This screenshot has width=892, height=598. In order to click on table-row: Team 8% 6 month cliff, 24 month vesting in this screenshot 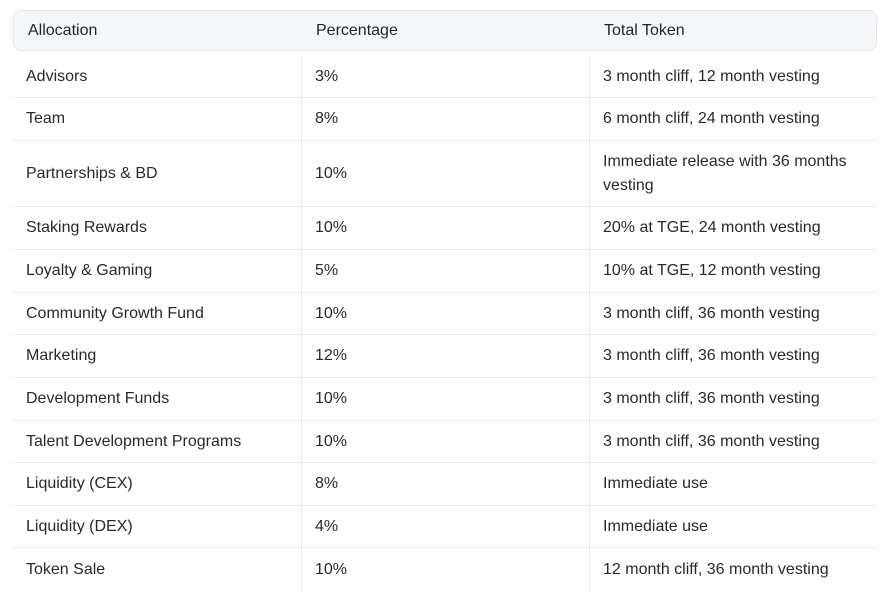, I will do `click(445, 119)`.